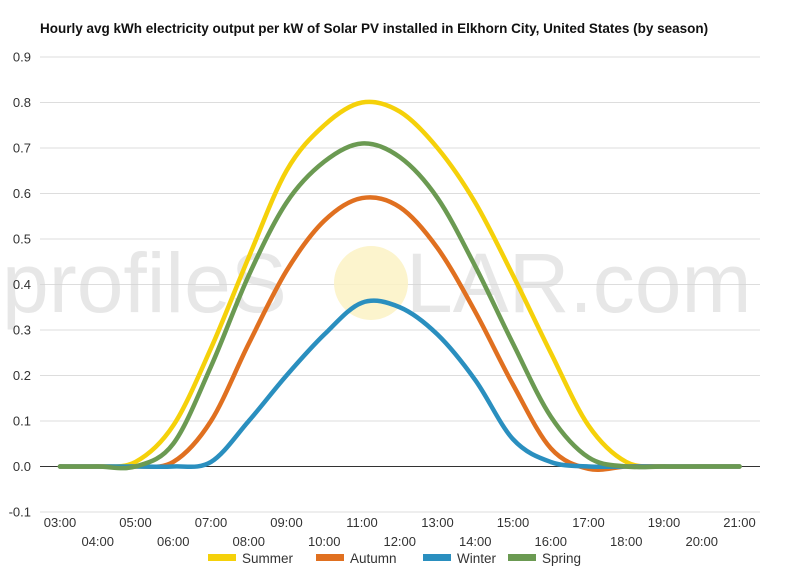 Image resolution: width=800 pixels, height=570 pixels. What do you see at coordinates (22, 466) in the screenshot?
I see `y-tick-label: 0.0` at bounding box center [22, 466].